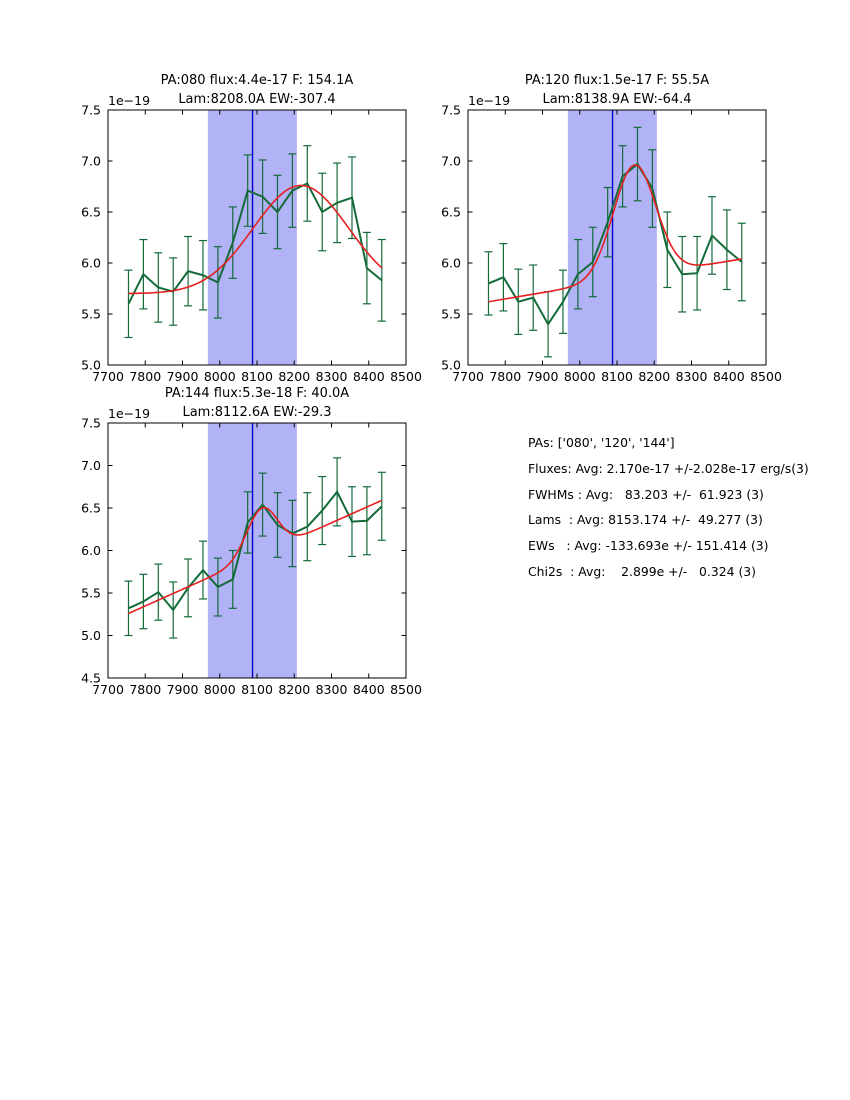 The image size is (850, 1100). Describe the element at coordinates (257, 393) in the screenshot. I see `plot-pa144-title-line1: PA:144 flux:5.3e-18 F: 40.0A` at that location.